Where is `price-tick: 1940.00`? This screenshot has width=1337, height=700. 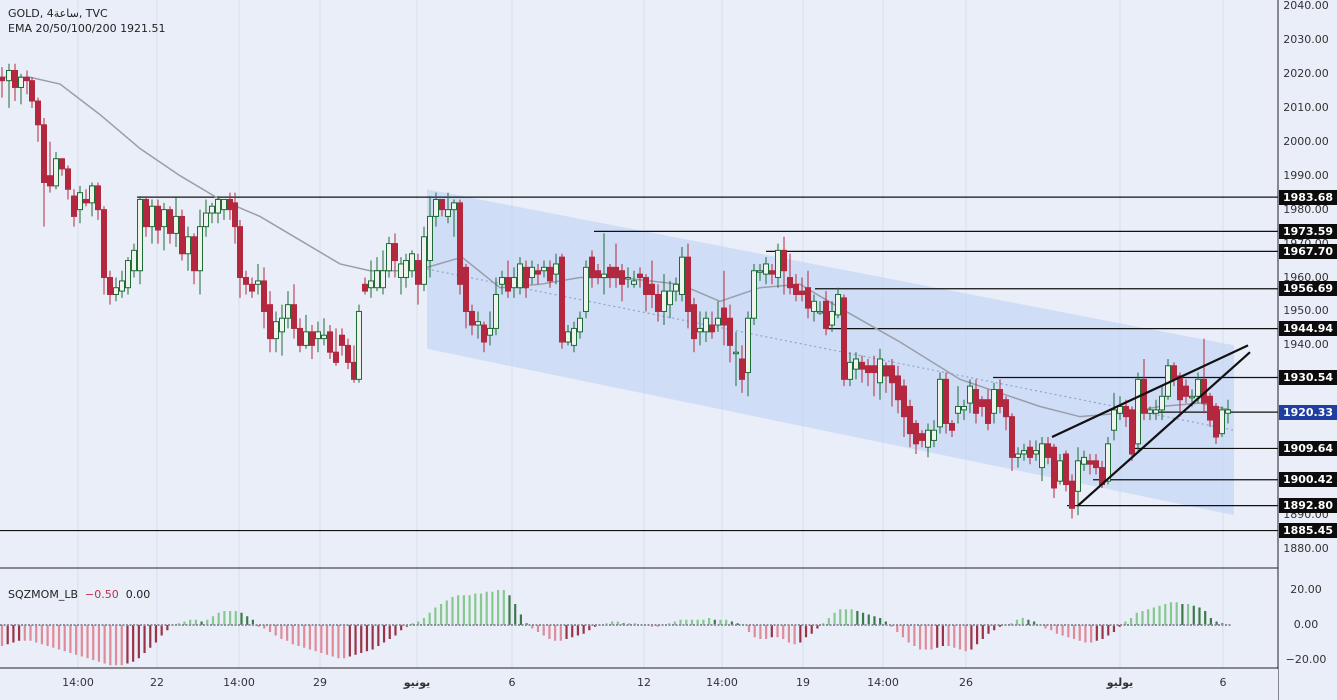 price-tick: 1940.00 is located at coordinates (1306, 345).